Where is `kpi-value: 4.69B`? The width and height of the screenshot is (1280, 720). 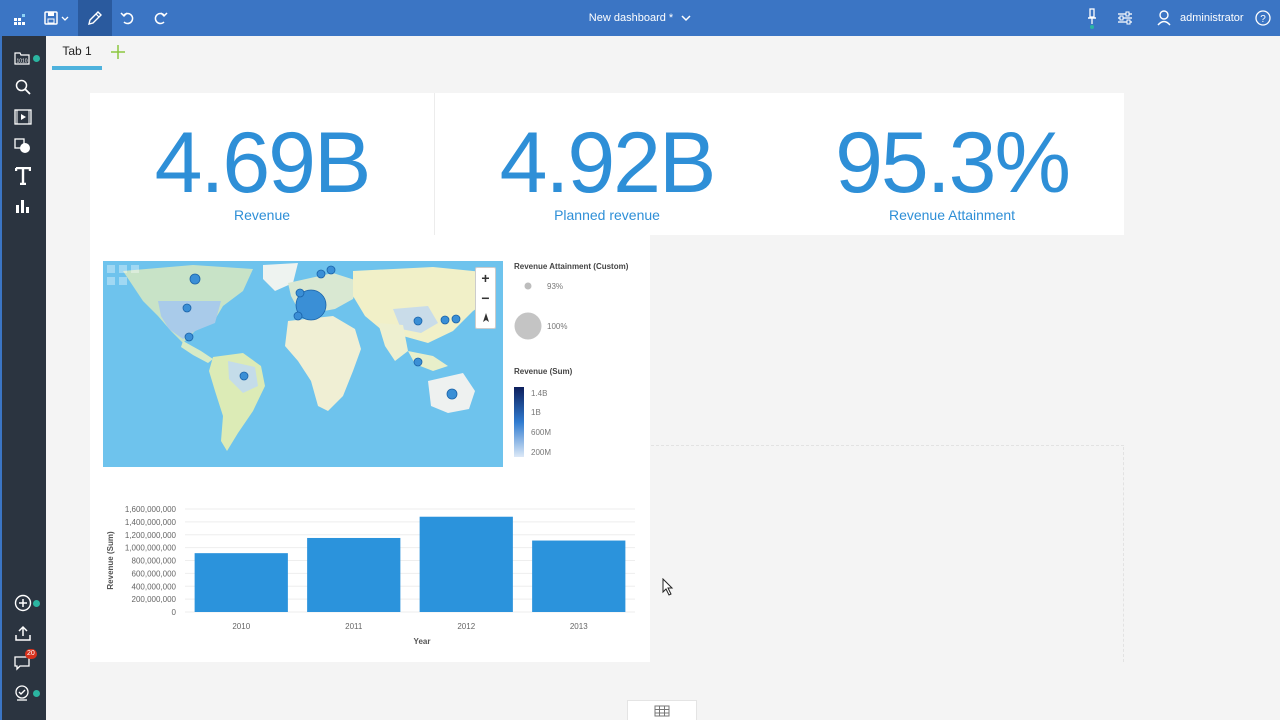
kpi-value: 4.69B is located at coordinates (263, 163).